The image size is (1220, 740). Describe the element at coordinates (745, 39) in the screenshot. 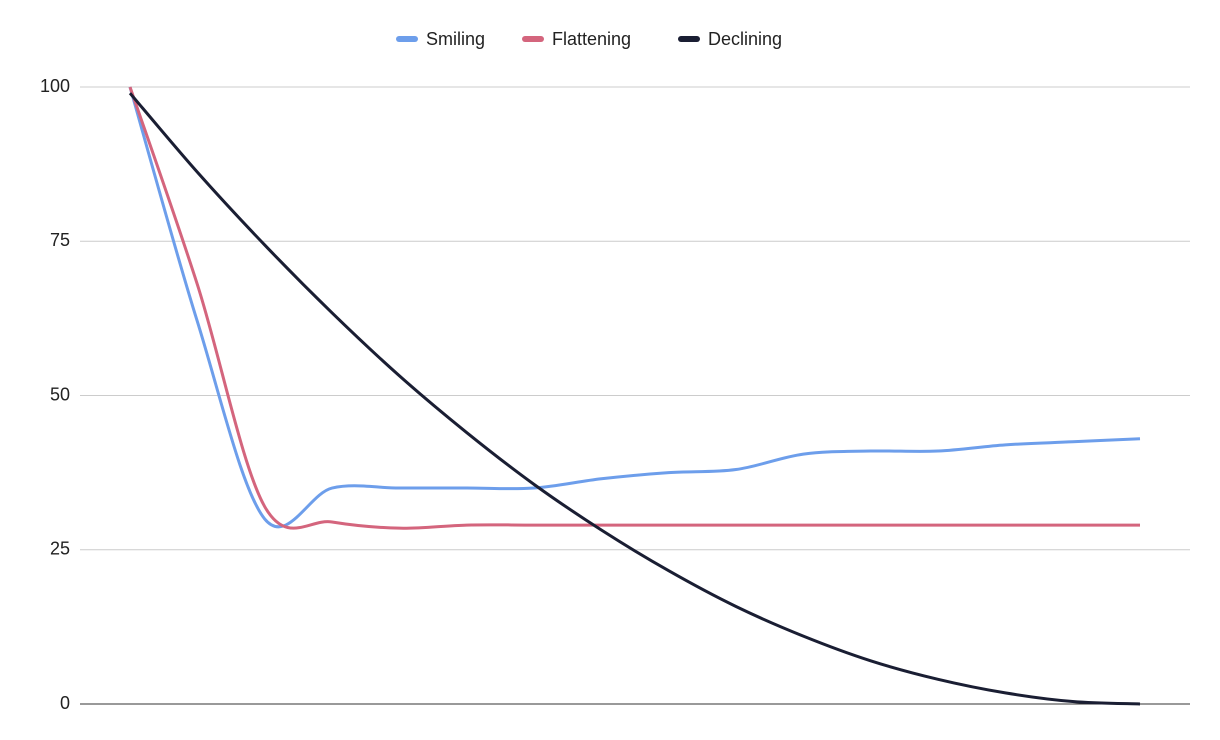

I see `legend-label: Declining` at that location.